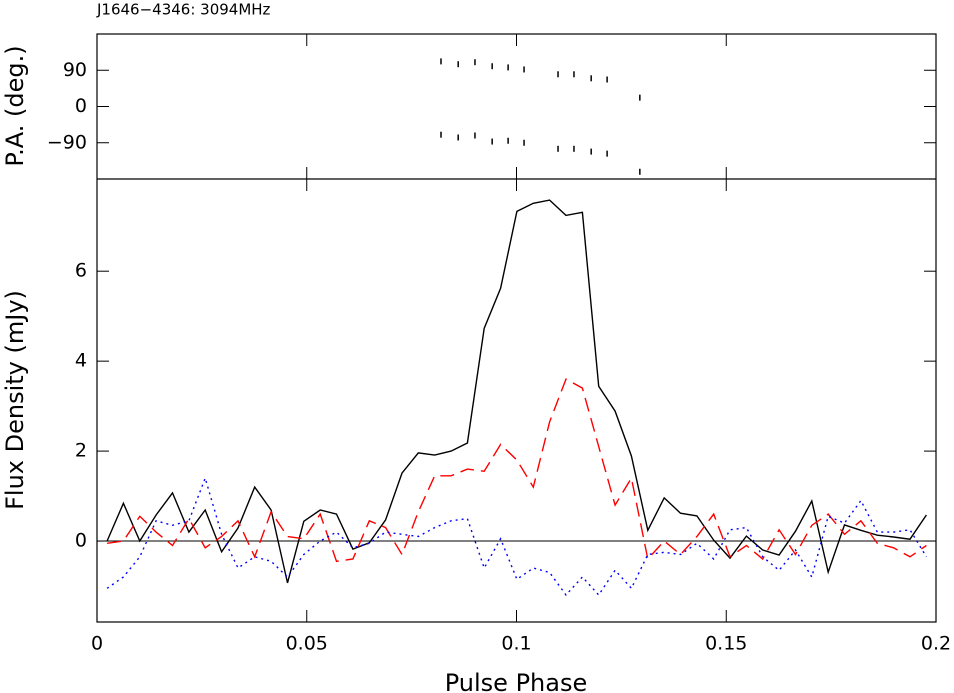  Describe the element at coordinates (67, 142) in the screenshot. I see `y-tick-label: −90` at that location.